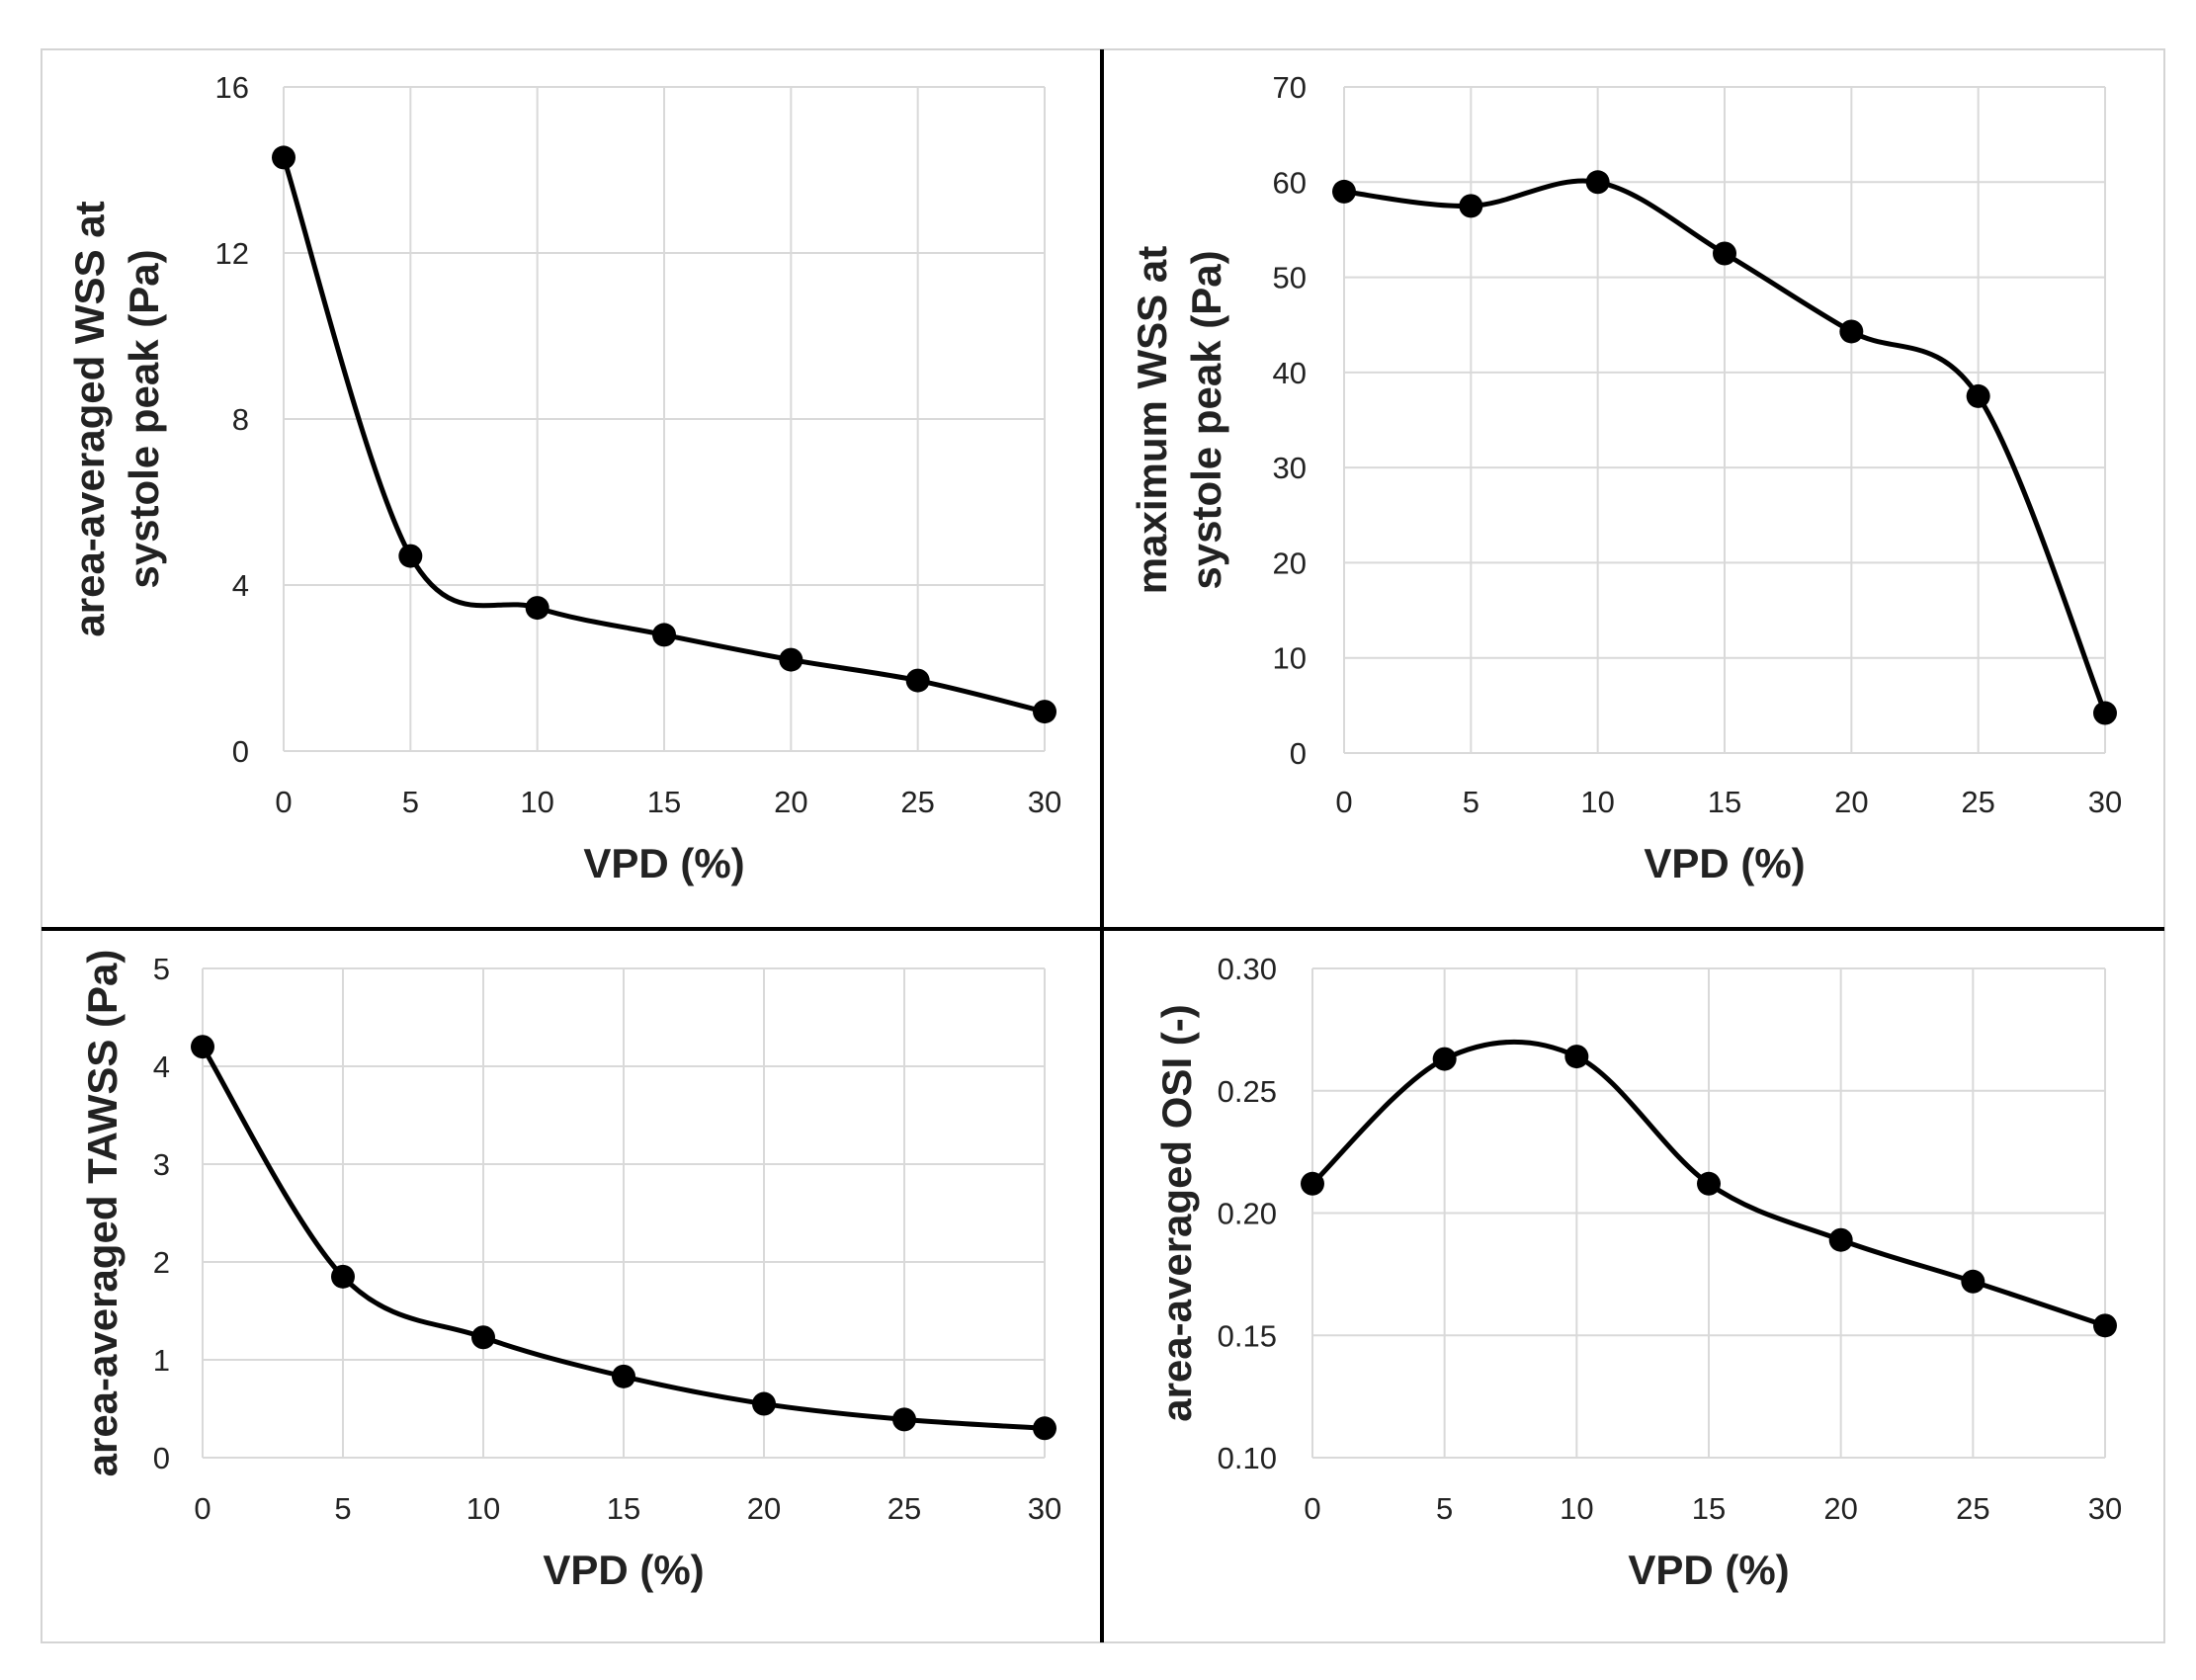 The width and height of the screenshot is (2196, 1680). What do you see at coordinates (161, 1262) in the screenshot?
I see `y-tick-label: 2` at bounding box center [161, 1262].